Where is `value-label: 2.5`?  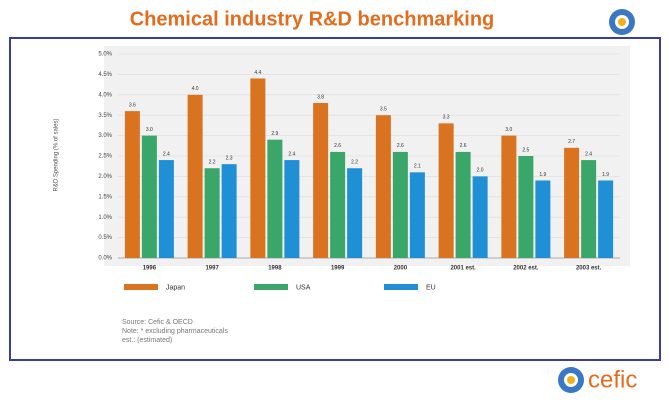 value-label: 2.5 is located at coordinates (525, 150).